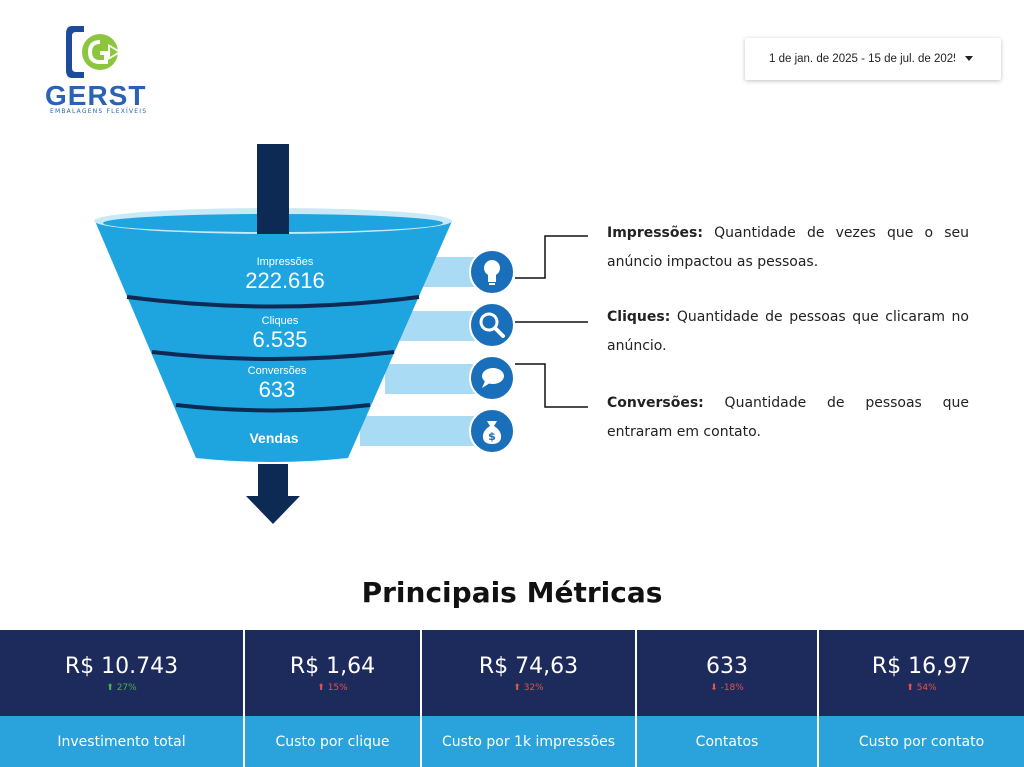  I want to click on metric-label: Contatos, so click(727, 741).